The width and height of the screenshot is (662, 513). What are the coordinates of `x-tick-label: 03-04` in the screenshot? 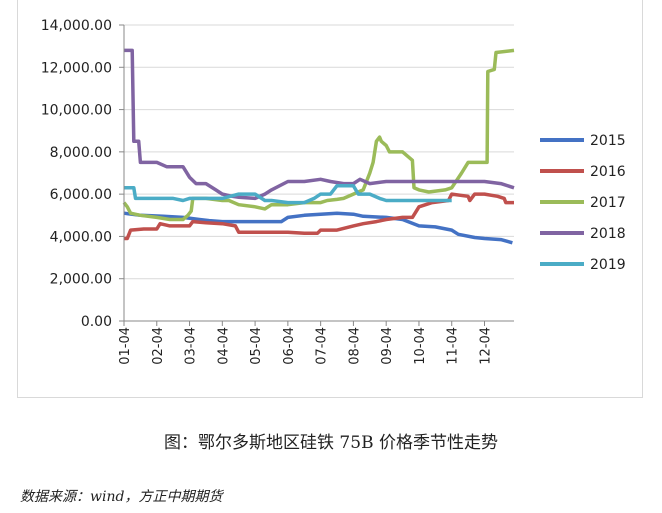 It's located at (191, 346).